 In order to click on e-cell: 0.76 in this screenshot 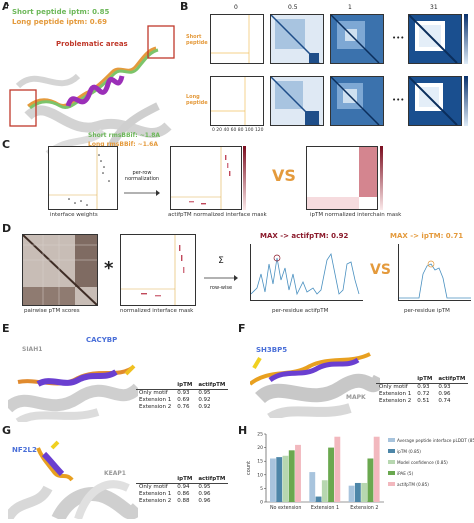, I will do `click(183, 407)`.